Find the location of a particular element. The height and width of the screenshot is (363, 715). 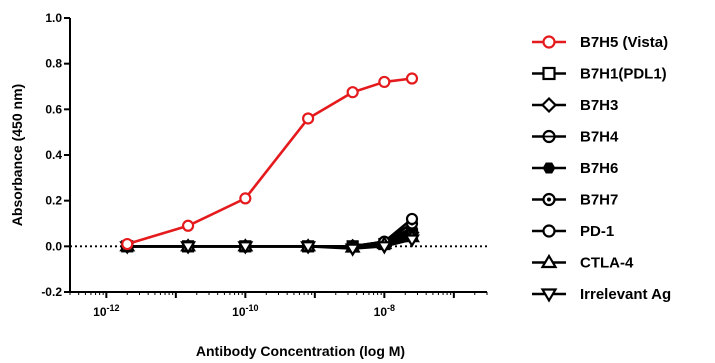

x-ticks: 10-12 10-10 10-8 is located at coordinates (278, 305).